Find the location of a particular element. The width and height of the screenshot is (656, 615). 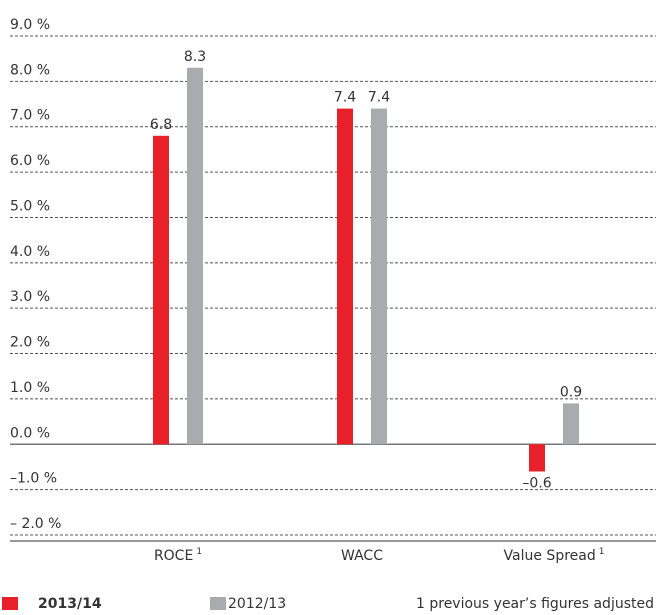

x-tick-label: Value Spread 1 is located at coordinates (554, 556).